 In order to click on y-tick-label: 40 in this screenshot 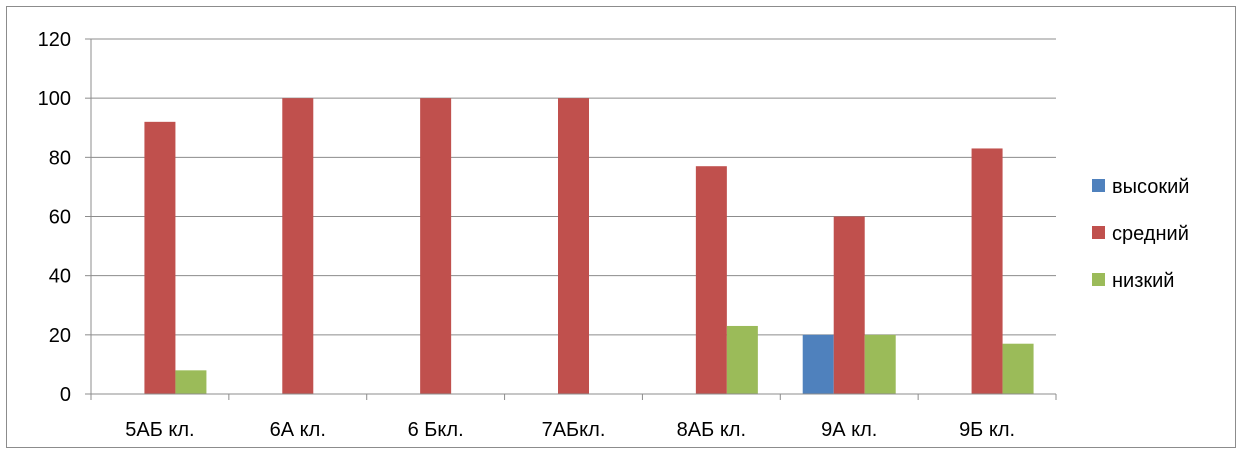, I will do `click(60, 277)`.